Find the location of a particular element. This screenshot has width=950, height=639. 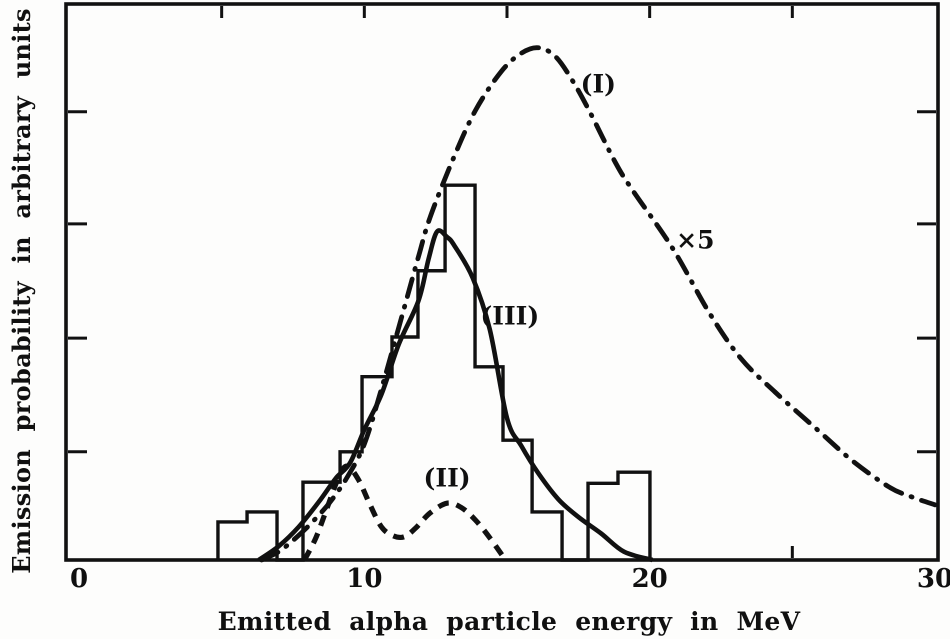

x-tick-label-0: 0 is located at coordinates (79, 579).